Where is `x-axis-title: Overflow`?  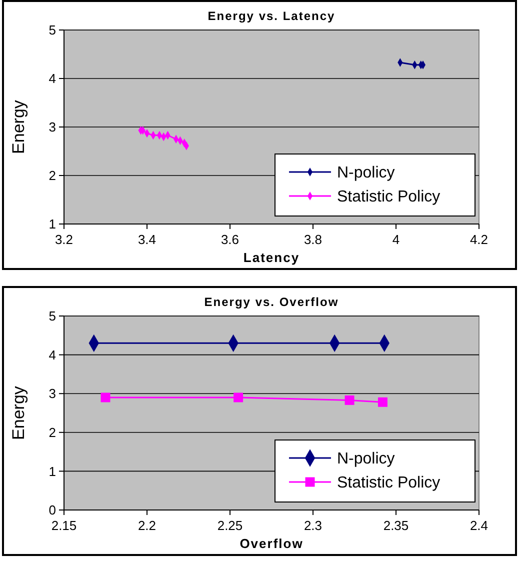 x-axis-title: Overflow is located at coordinates (272, 543).